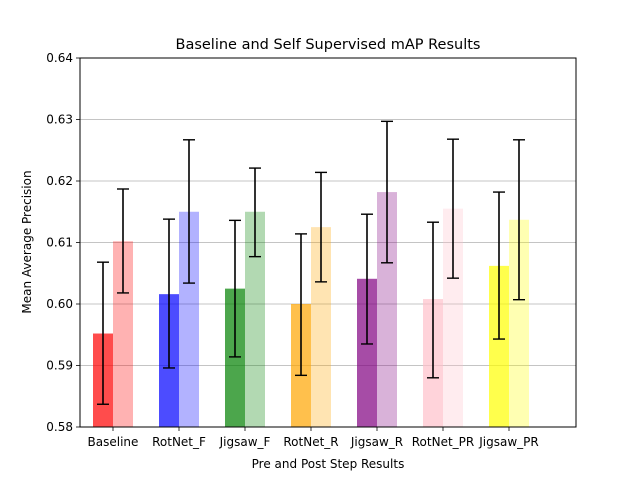  What do you see at coordinates (59, 366) in the screenshot?
I see `y-tick-label: 0.59` at bounding box center [59, 366].